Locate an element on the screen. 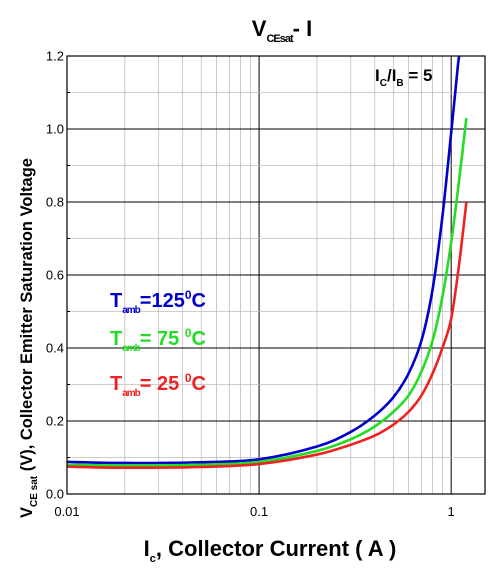  ratio-annotation: IC/IB = 5 is located at coordinates (404, 77).